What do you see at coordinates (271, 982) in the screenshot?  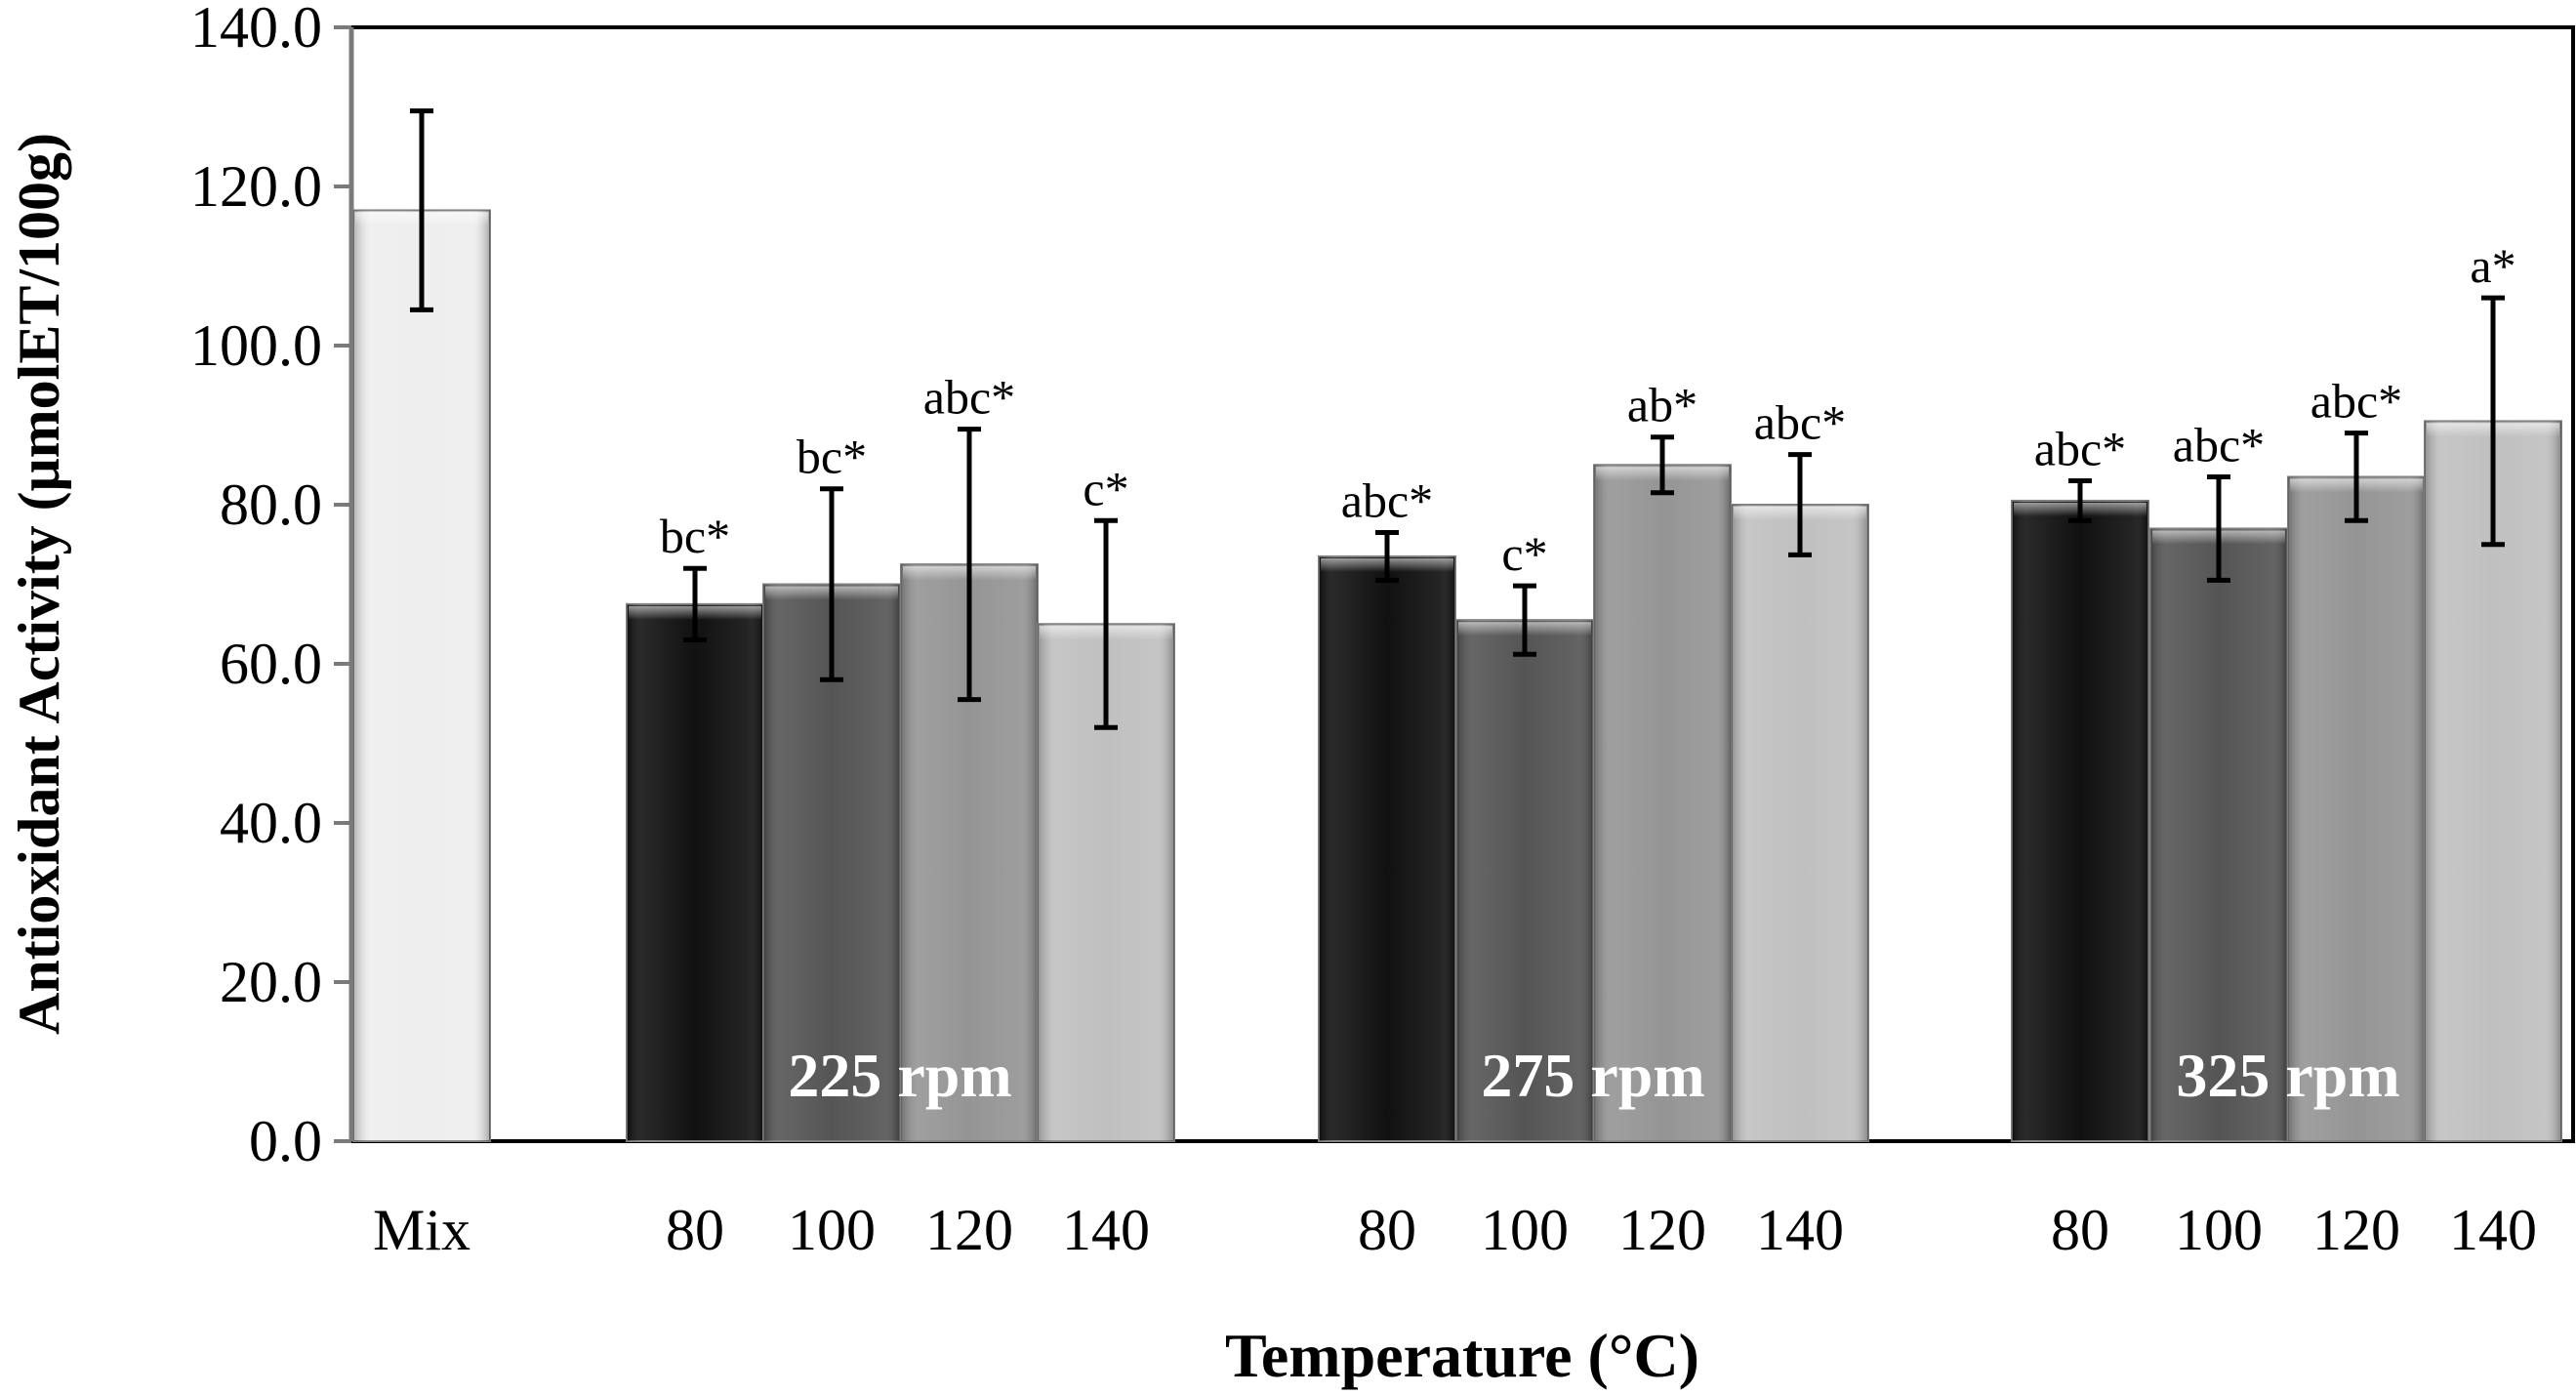 I see `y-tick-label: 20.0` at bounding box center [271, 982].